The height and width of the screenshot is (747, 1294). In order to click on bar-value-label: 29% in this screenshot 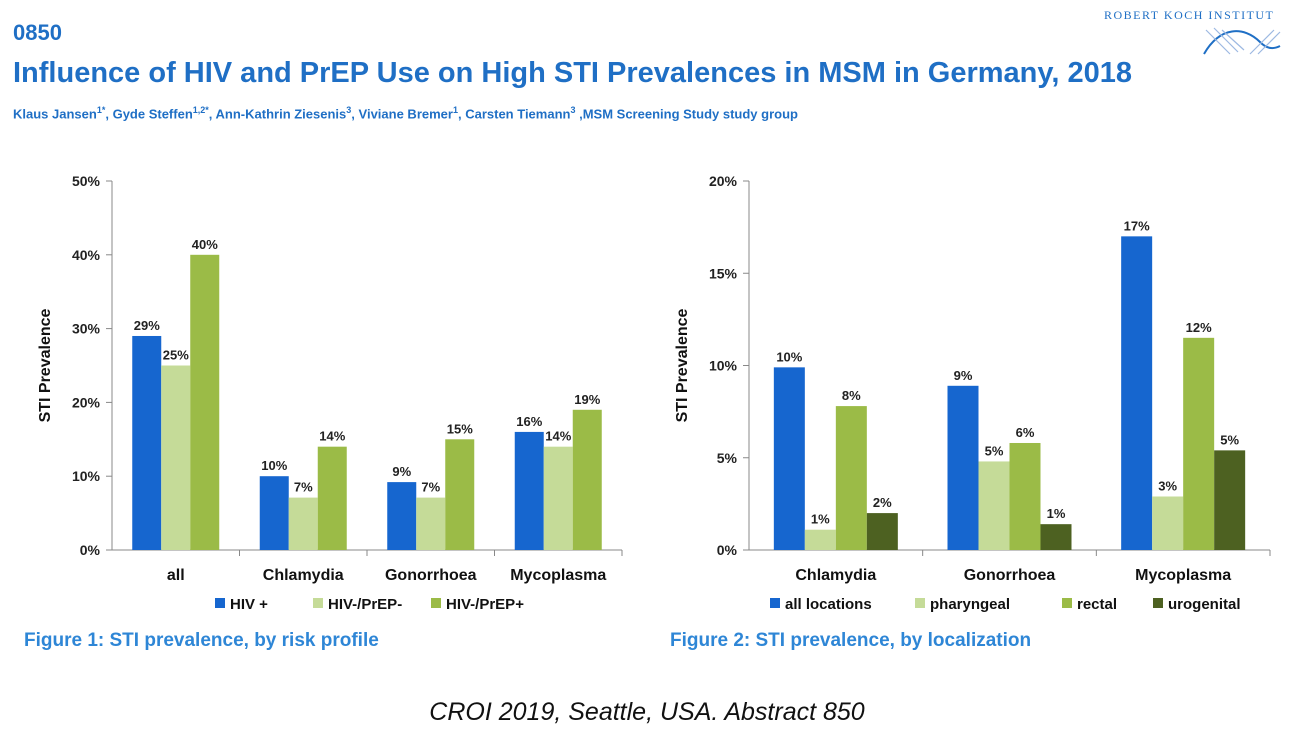, I will do `click(147, 325)`.